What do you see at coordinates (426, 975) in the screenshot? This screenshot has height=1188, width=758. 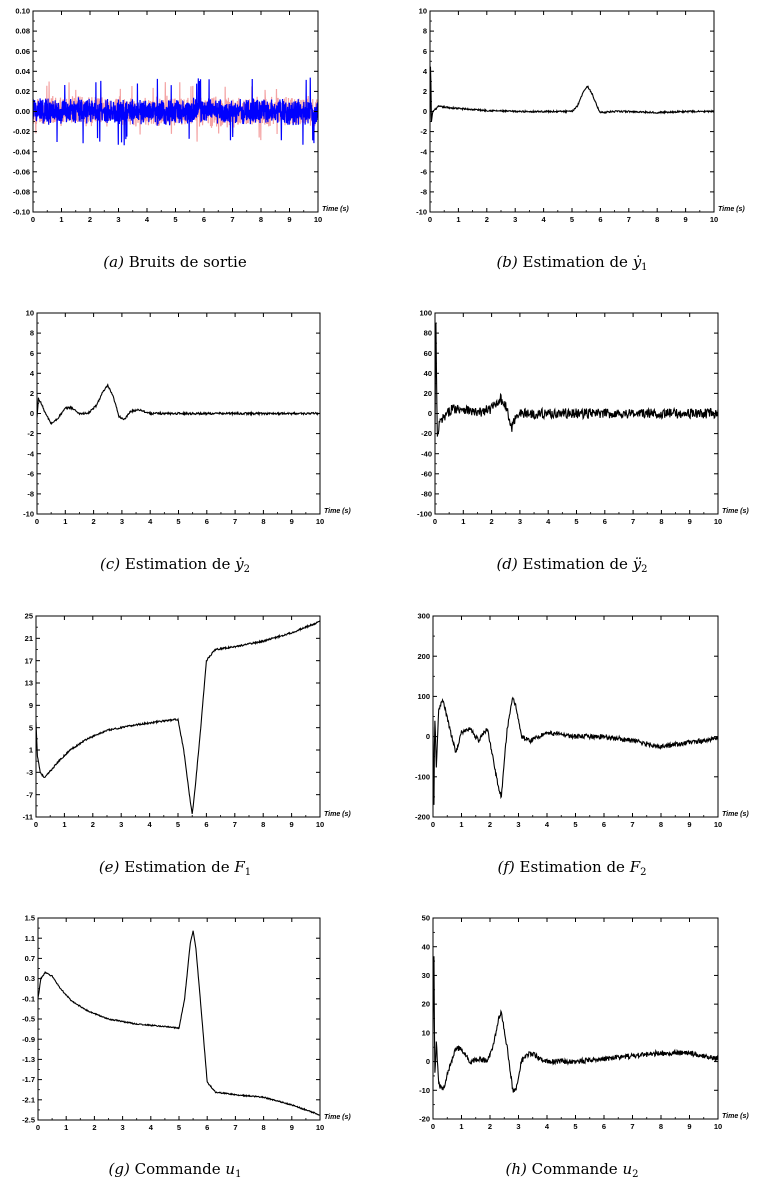 I see `y-tick-label: 30` at bounding box center [426, 975].